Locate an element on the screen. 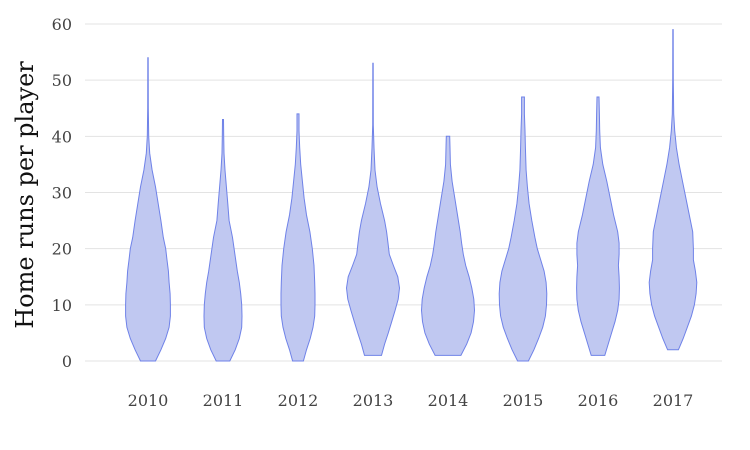  y-tick-label: 50 is located at coordinates (62, 80).